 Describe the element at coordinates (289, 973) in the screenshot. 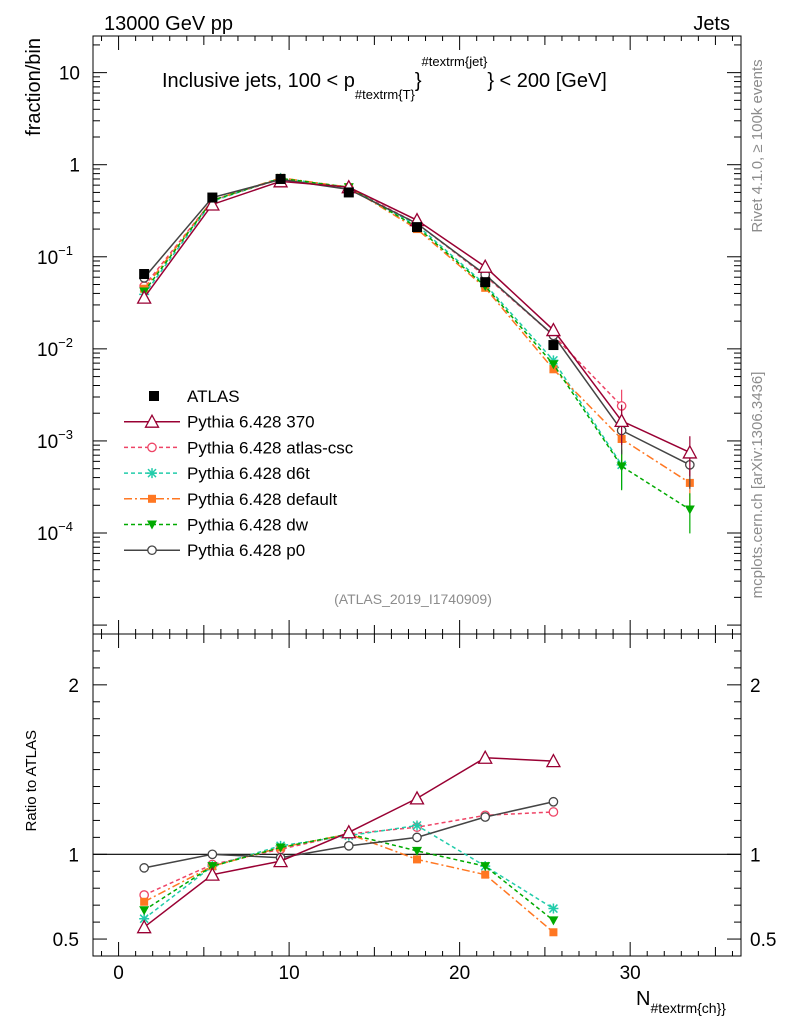

I see `x-tick-label: 10` at that location.